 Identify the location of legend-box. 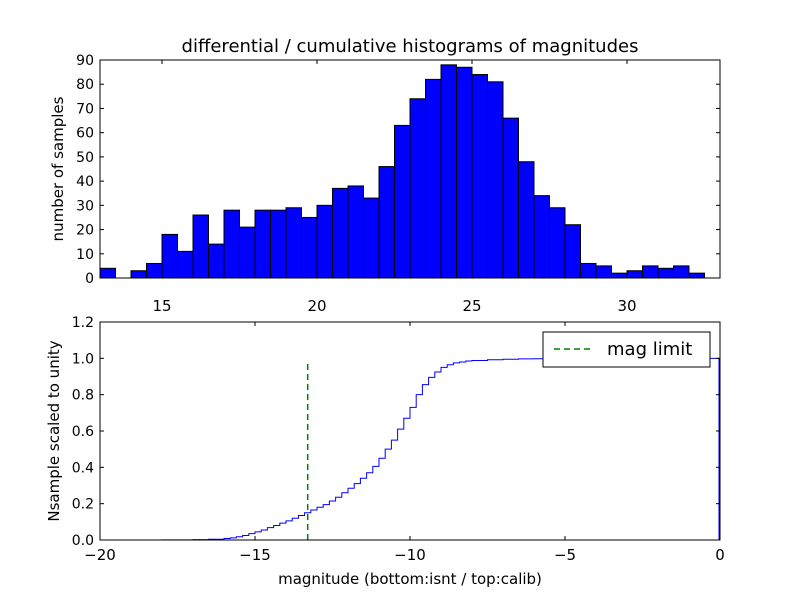
(626, 349).